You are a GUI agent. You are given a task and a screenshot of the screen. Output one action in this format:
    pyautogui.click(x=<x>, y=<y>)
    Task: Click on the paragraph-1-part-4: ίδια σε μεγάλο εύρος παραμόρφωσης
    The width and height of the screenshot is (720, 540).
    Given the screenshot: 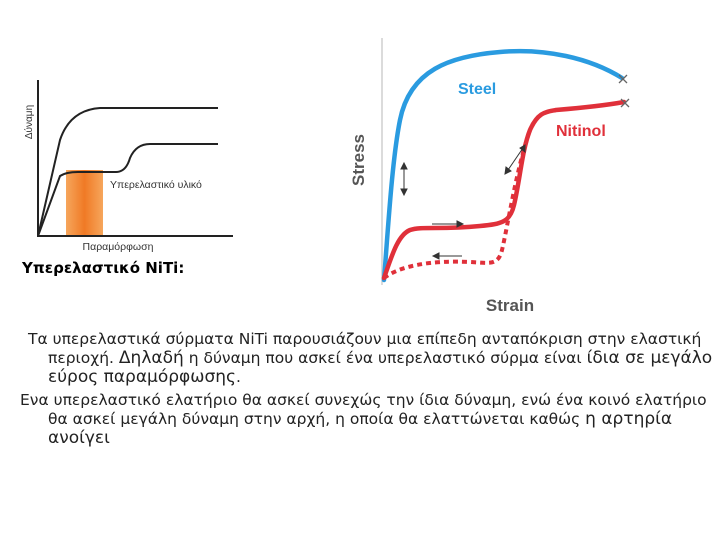 What is the action you would take?
    pyautogui.click(x=380, y=367)
    